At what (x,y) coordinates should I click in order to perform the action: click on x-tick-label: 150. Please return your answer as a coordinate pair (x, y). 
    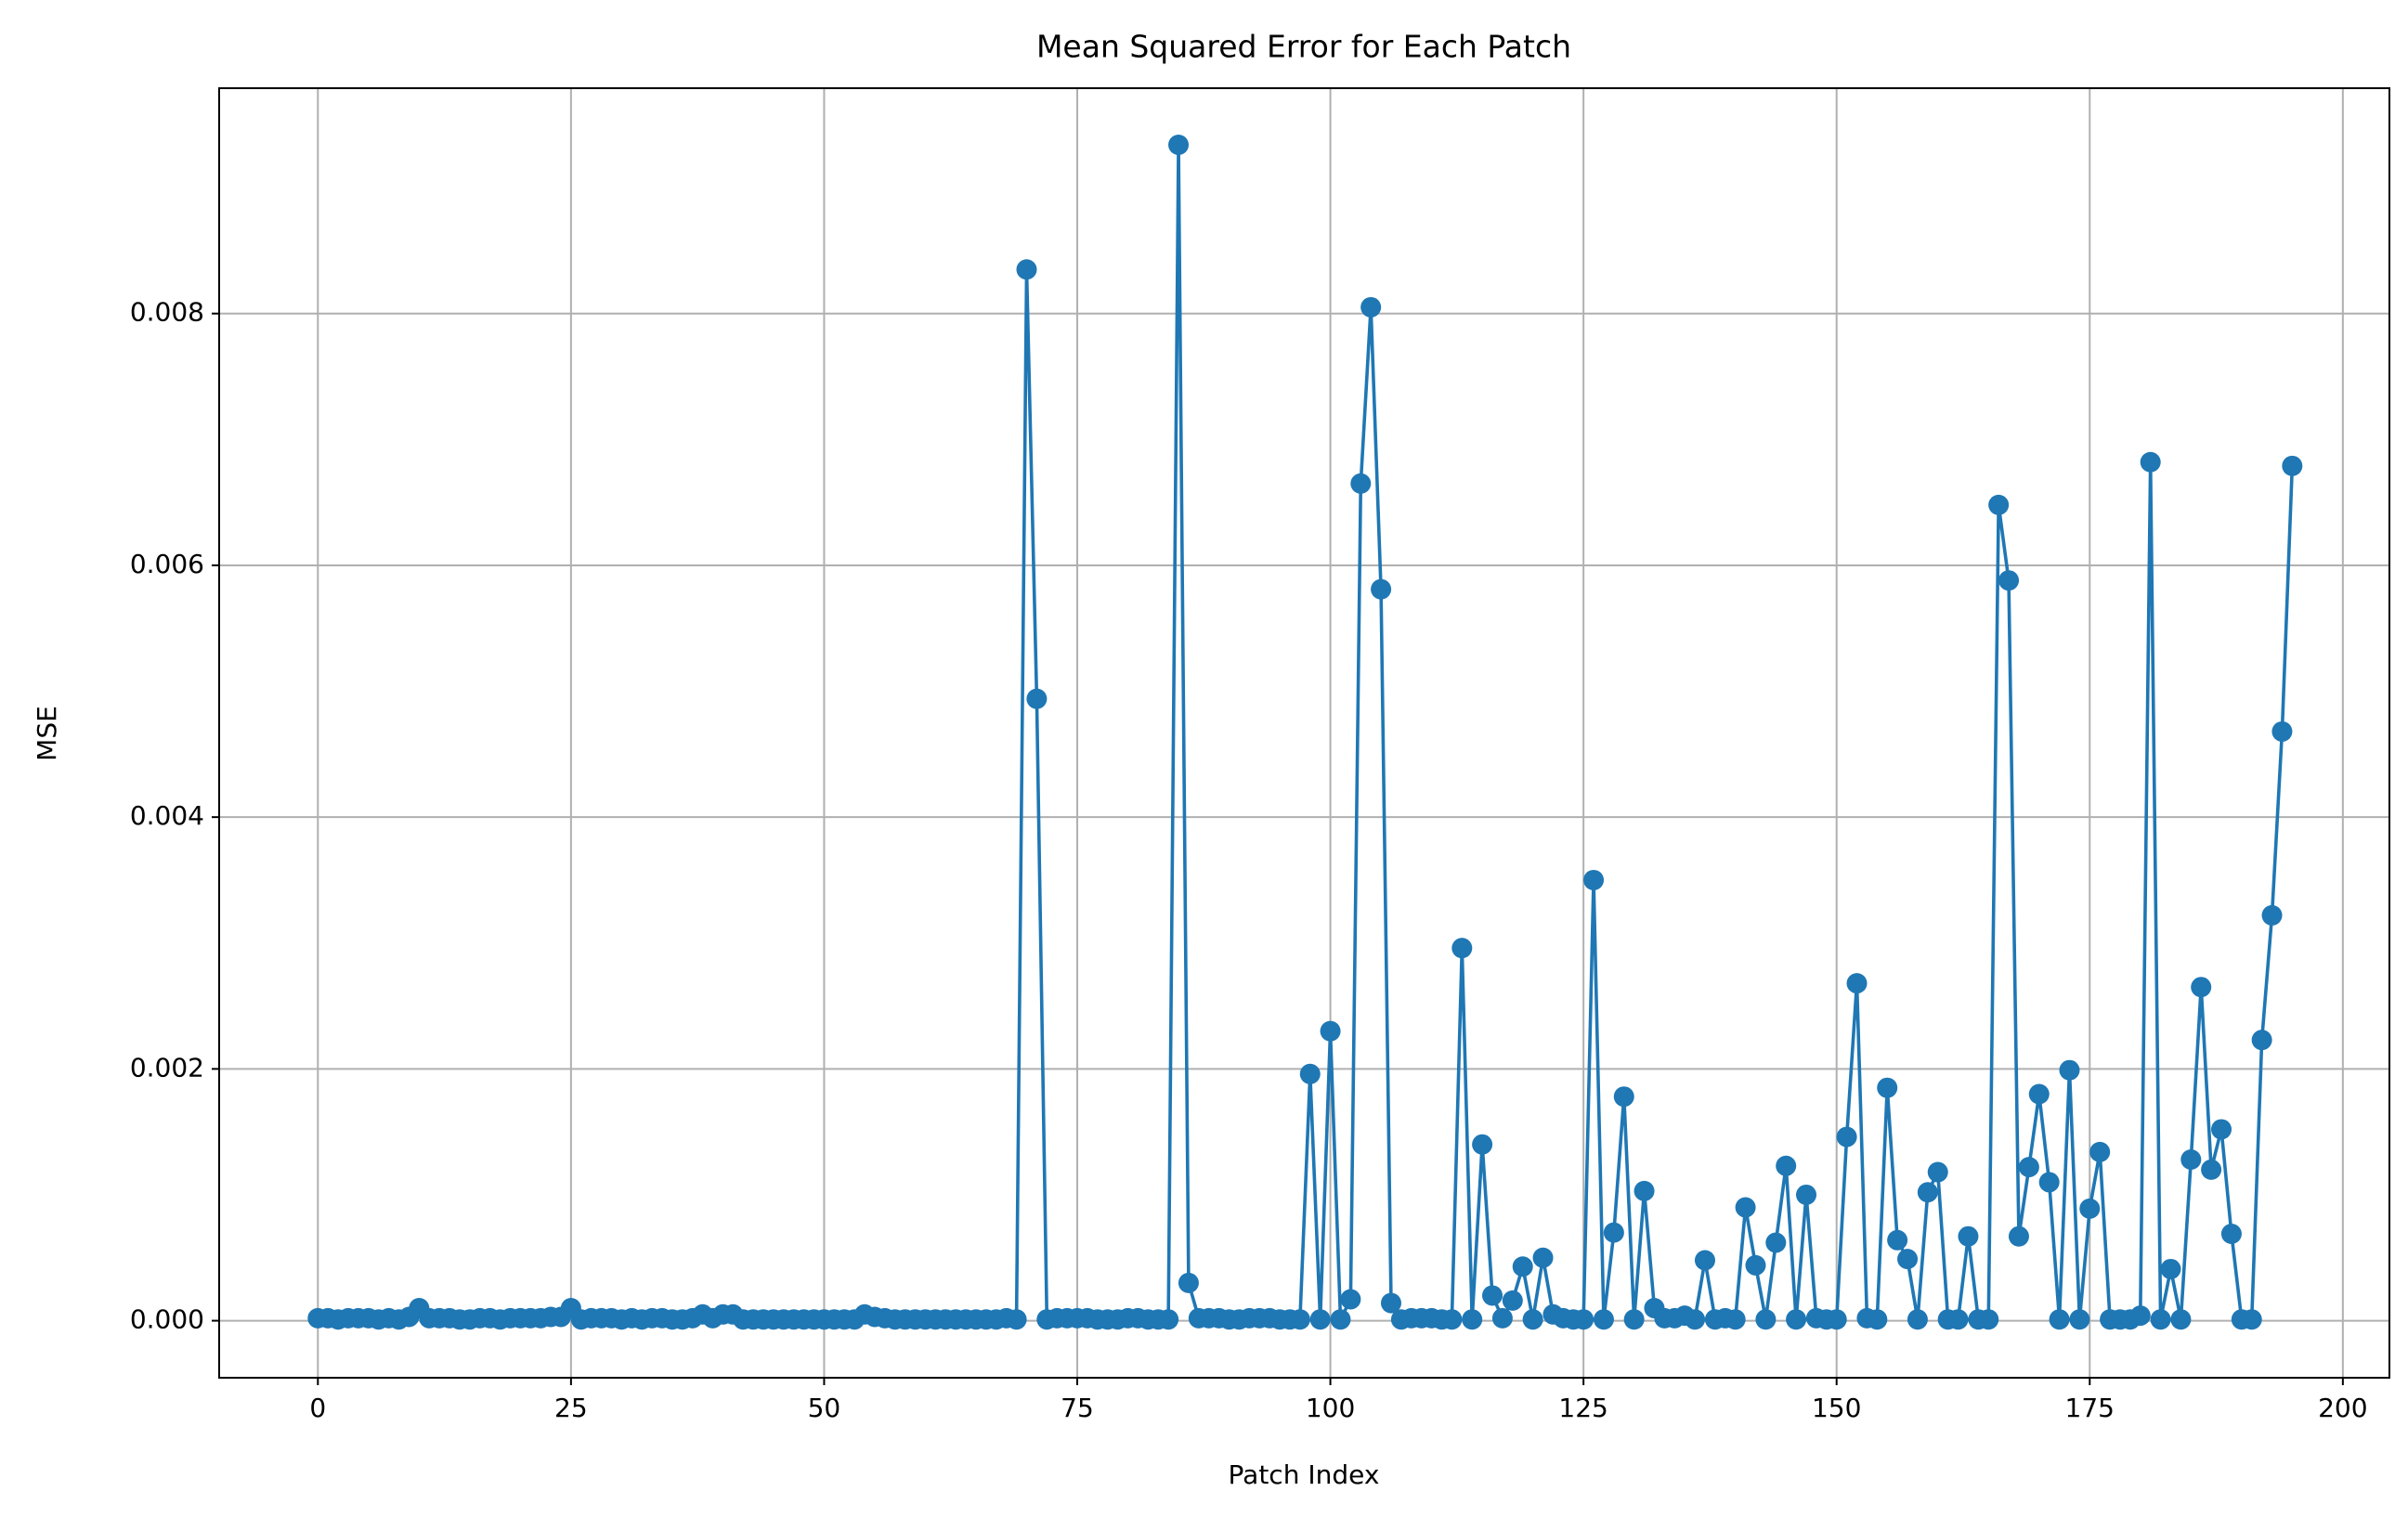
    Looking at the image, I should click on (1836, 1408).